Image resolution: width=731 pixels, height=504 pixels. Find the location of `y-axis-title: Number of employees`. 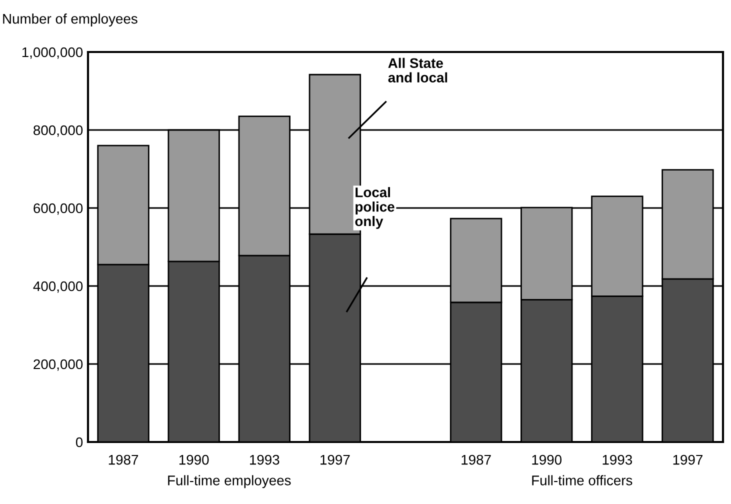

y-axis-title: Number of employees is located at coordinates (70, 20).